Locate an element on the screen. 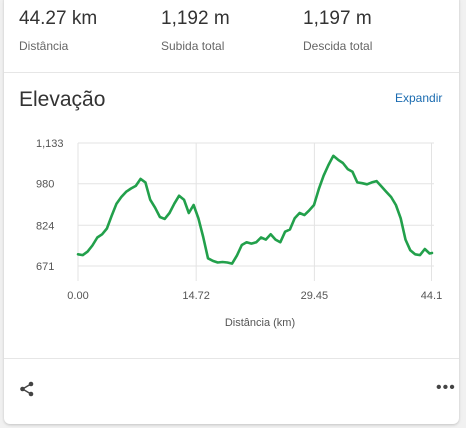 The height and width of the screenshot is (428, 466). share-icon is located at coordinates (27, 389).